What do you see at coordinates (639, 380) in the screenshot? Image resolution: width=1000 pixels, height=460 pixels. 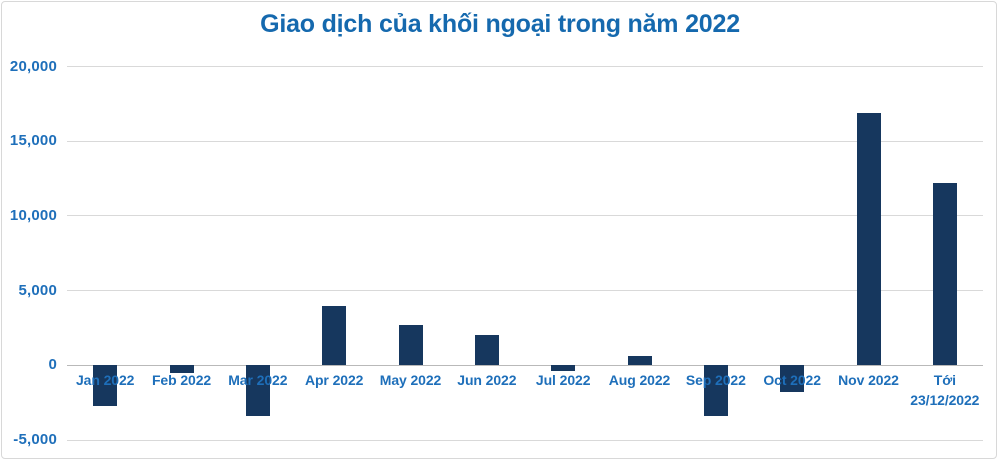 I see `x-axis-category-label: Aug 2022` at bounding box center [639, 380].